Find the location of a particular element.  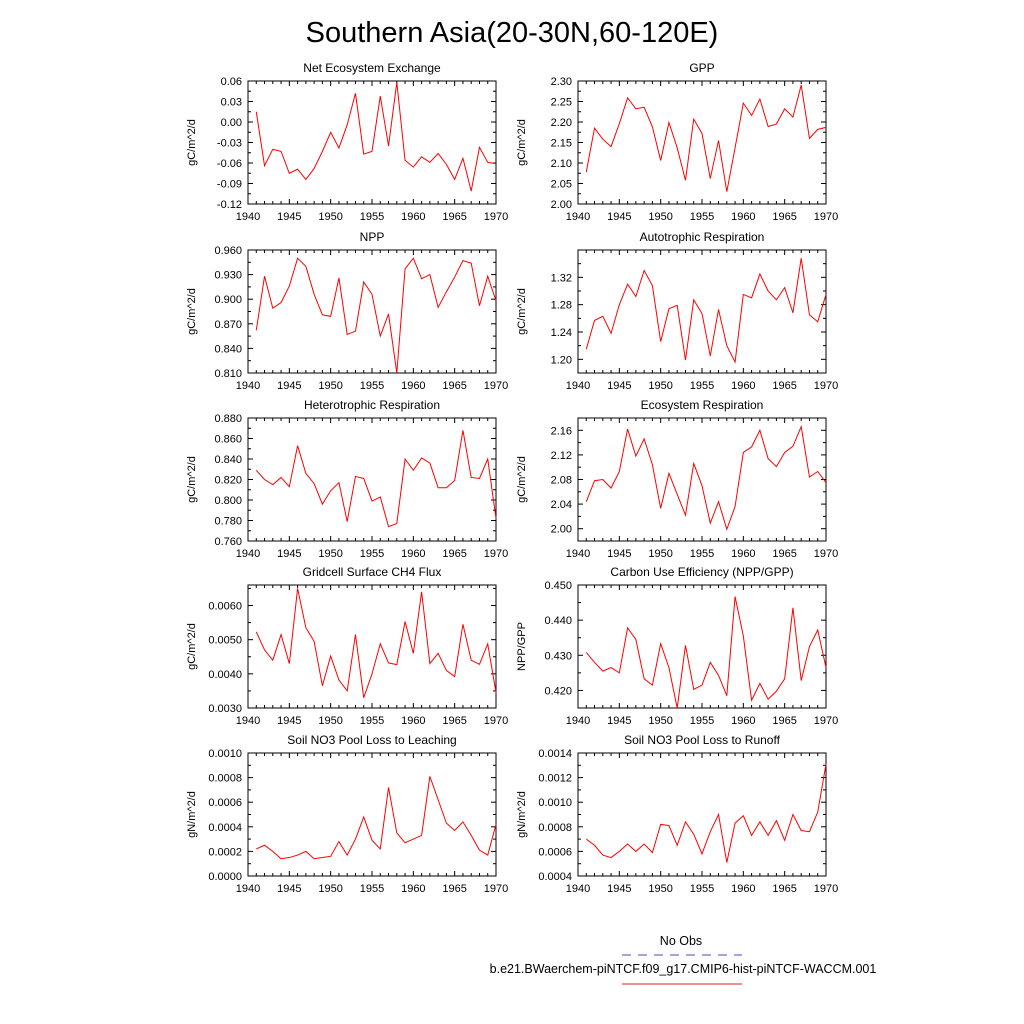

panel-heterotrophic-respiration-ytick-label: 0.800 is located at coordinates (228, 501).